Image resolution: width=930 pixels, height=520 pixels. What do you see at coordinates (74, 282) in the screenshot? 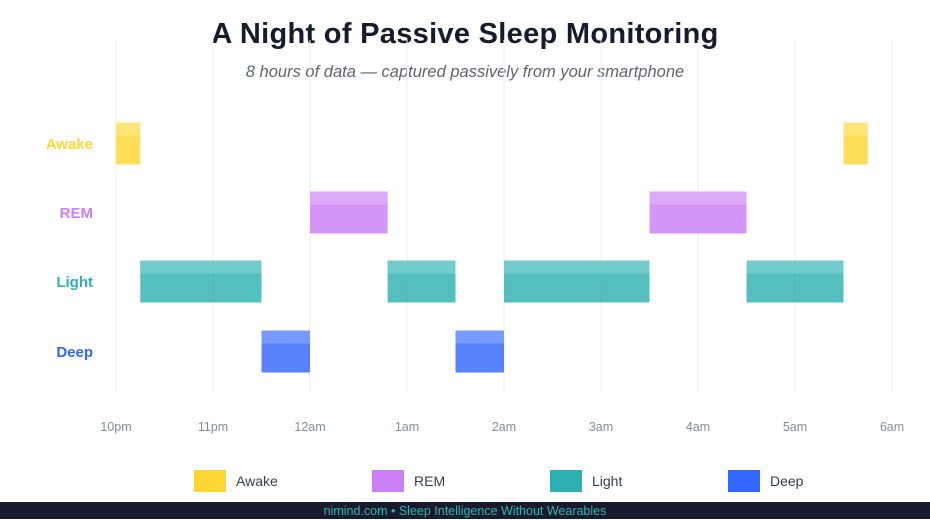
I see `y-category-label: Light` at bounding box center [74, 282].